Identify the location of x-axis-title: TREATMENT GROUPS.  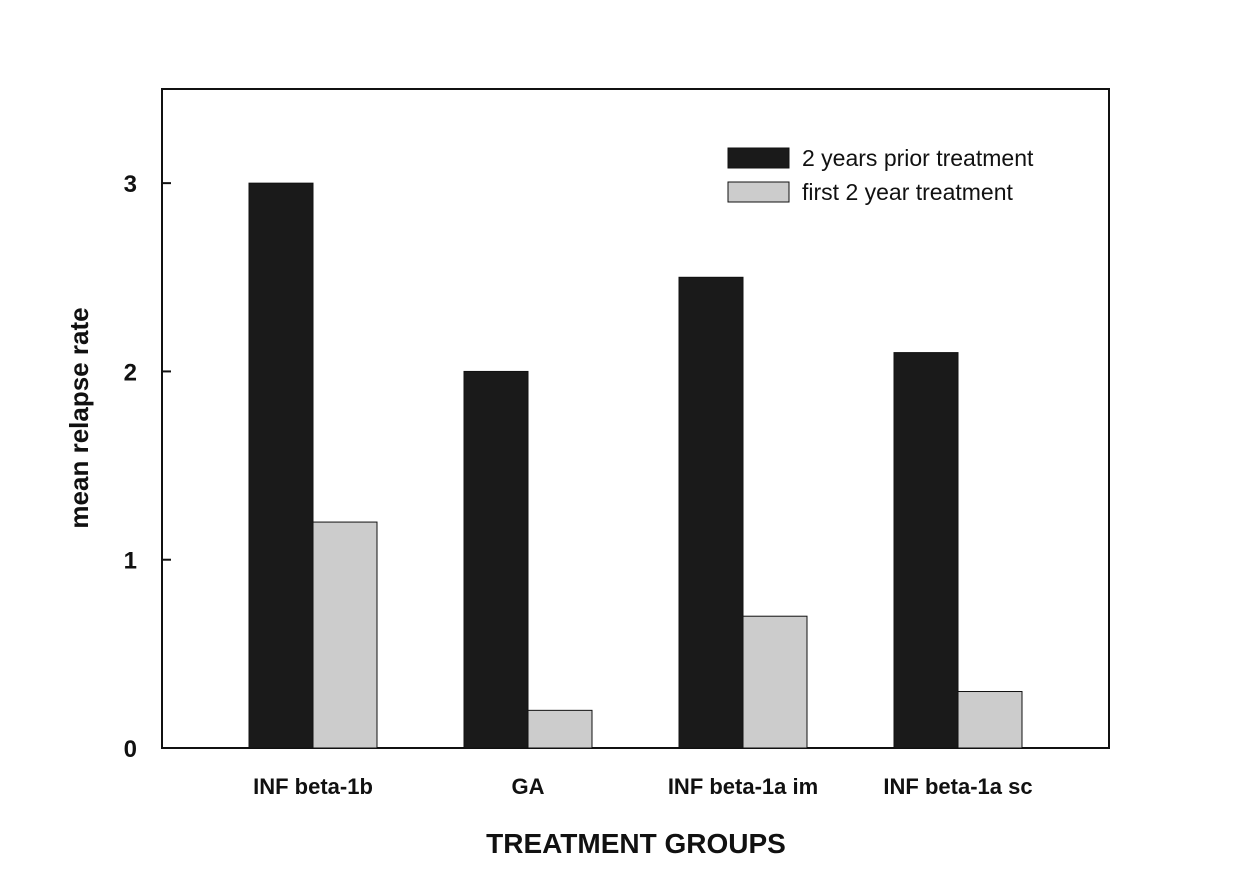
(636, 843).